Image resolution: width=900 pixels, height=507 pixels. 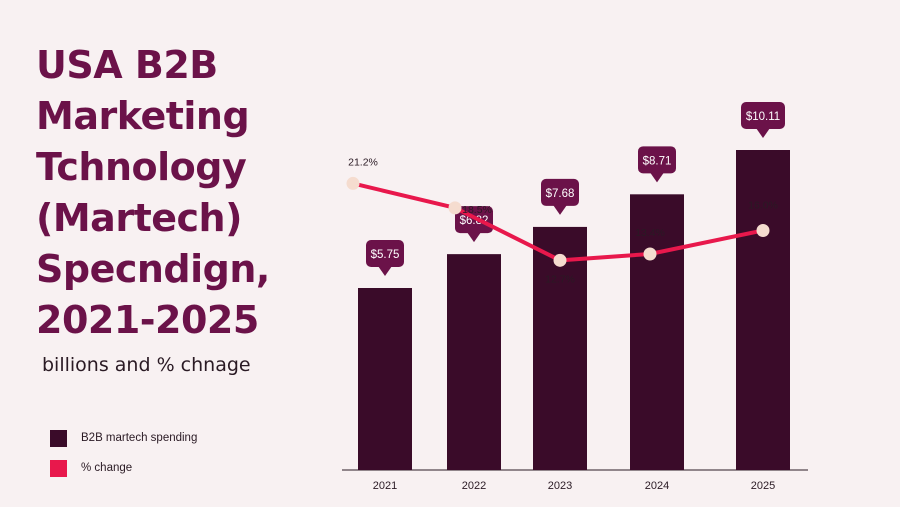 What do you see at coordinates (385, 486) in the screenshot?
I see `x-tick-label: 2021` at bounding box center [385, 486].